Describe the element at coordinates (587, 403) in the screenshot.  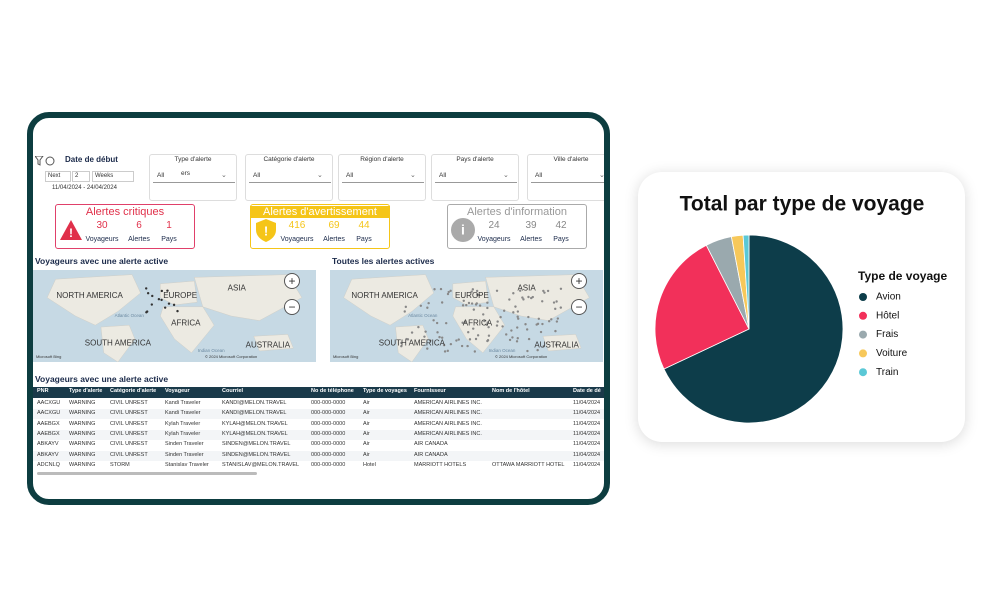
I see `table-cell: 11/04/2024` at that location.